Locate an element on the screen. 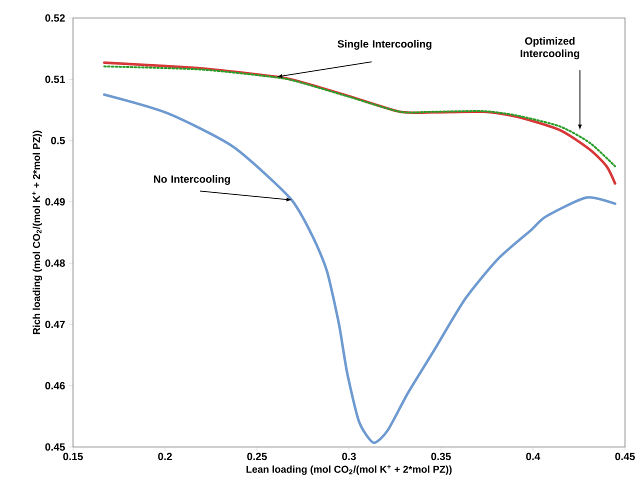 This screenshot has height=489, width=639. x-axis-title: Lean loading (mol CO$_{2}$/(mol K$^{+}$ + 2*mol PZ)) is located at coordinates (349, 470).